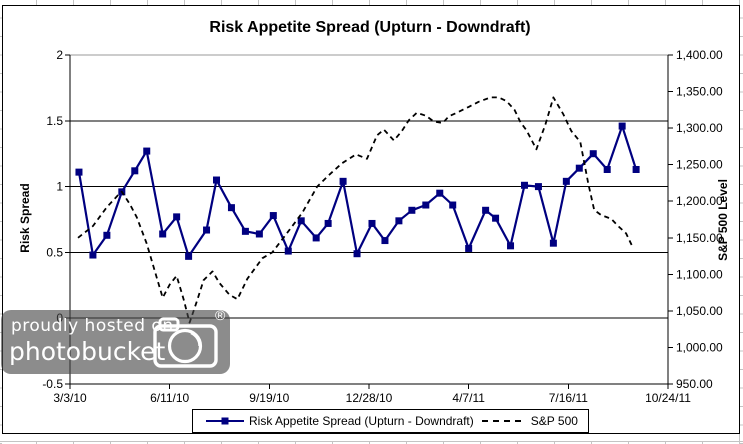 This screenshot has width=743, height=444. Describe the element at coordinates (723, 220) in the screenshot. I see `right-axis-title: S&P 500 Level` at that location.